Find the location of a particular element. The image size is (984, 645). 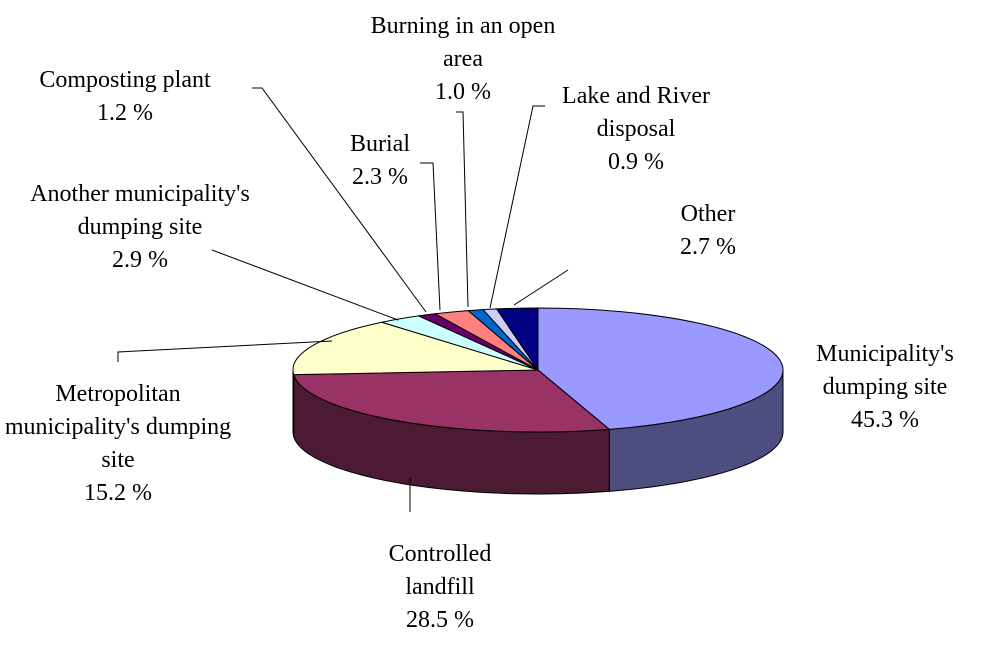

value-label: 0.9 % is located at coordinates (636, 162).